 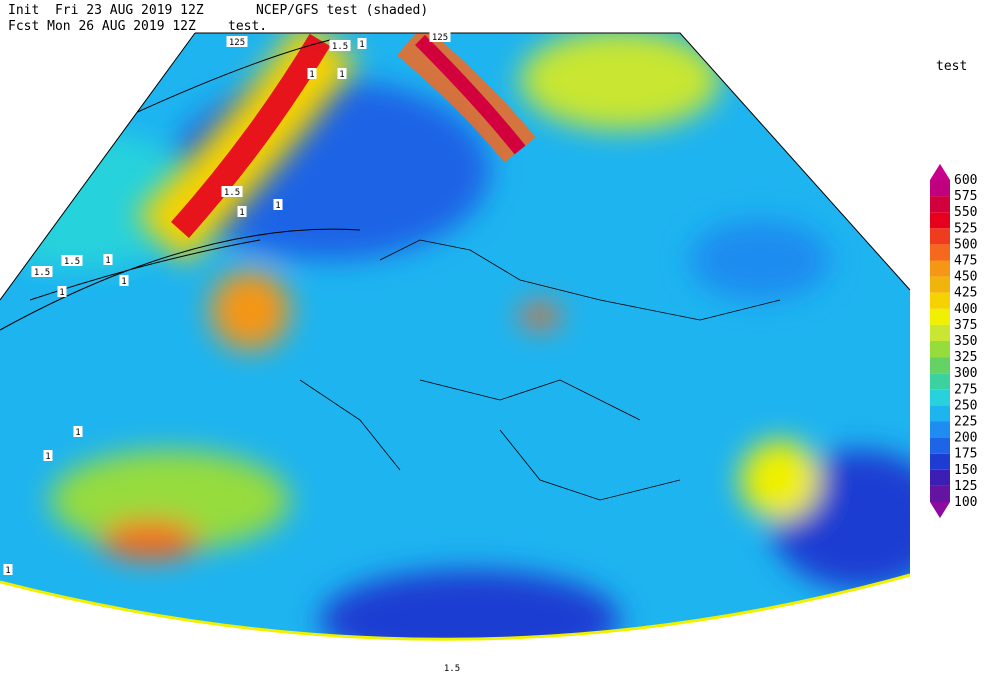 What do you see at coordinates (965, 212) in the screenshot?
I see `legend-level: 550` at bounding box center [965, 212].